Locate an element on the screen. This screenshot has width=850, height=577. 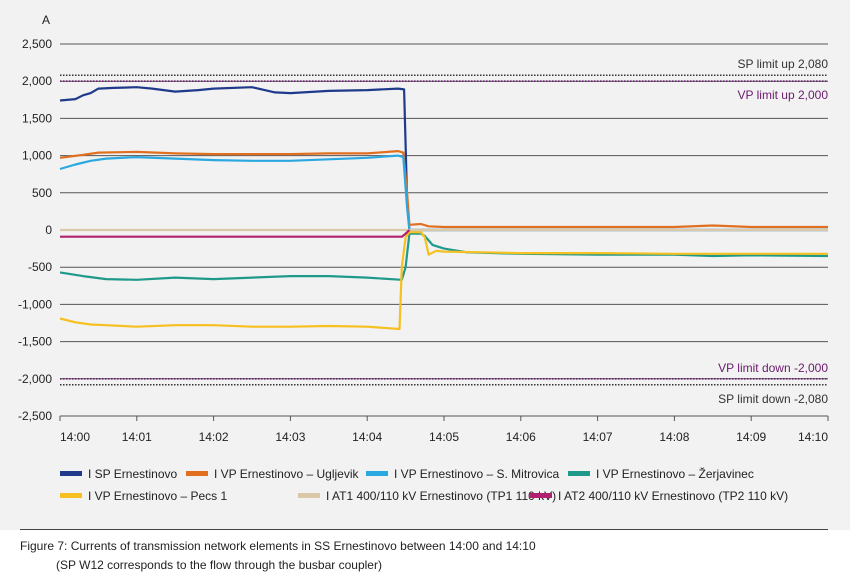
x-tick-label: 14:01 is located at coordinates (137, 437).